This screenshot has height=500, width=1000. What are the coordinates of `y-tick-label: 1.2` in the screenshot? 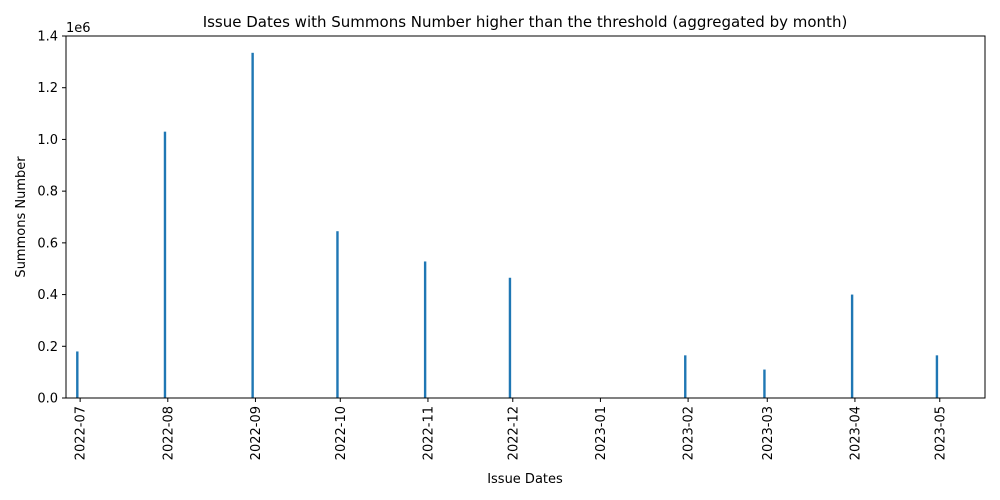 It's located at (47, 88).